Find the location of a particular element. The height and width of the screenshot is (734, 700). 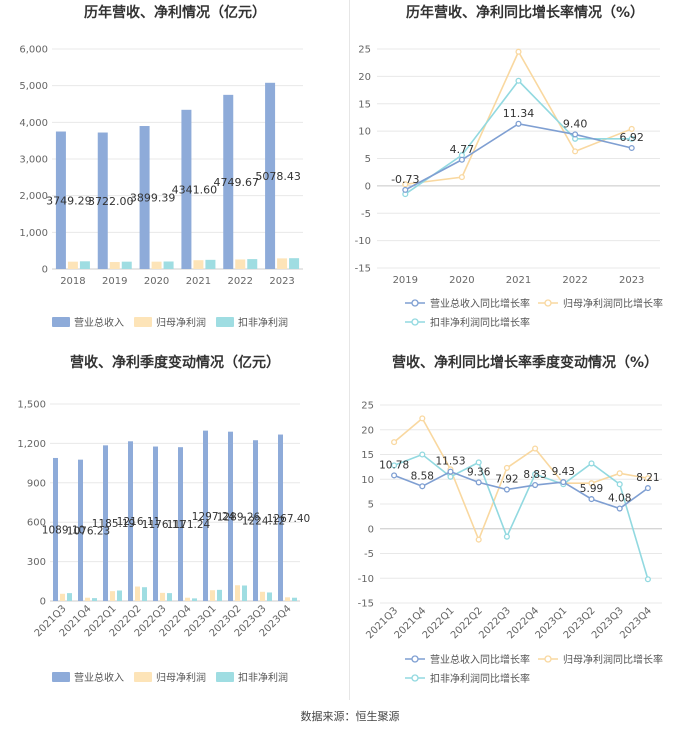

x-tick-label: 2023 is located at coordinates (281, 281).